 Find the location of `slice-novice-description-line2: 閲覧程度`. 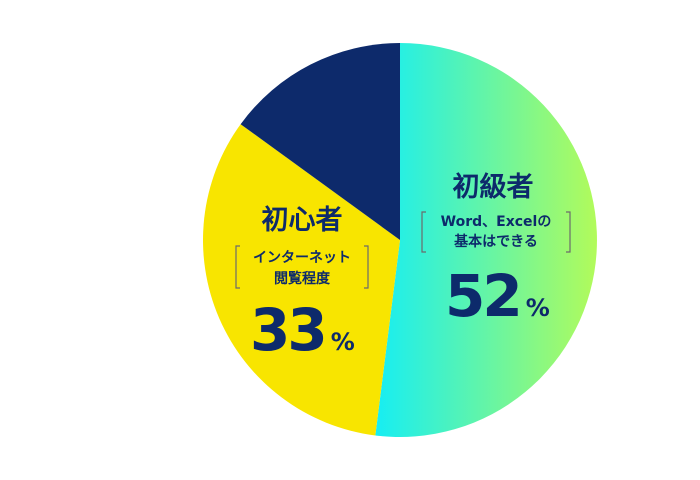

slice-novice-description-line2: 閲覧程度 is located at coordinates (302, 278).